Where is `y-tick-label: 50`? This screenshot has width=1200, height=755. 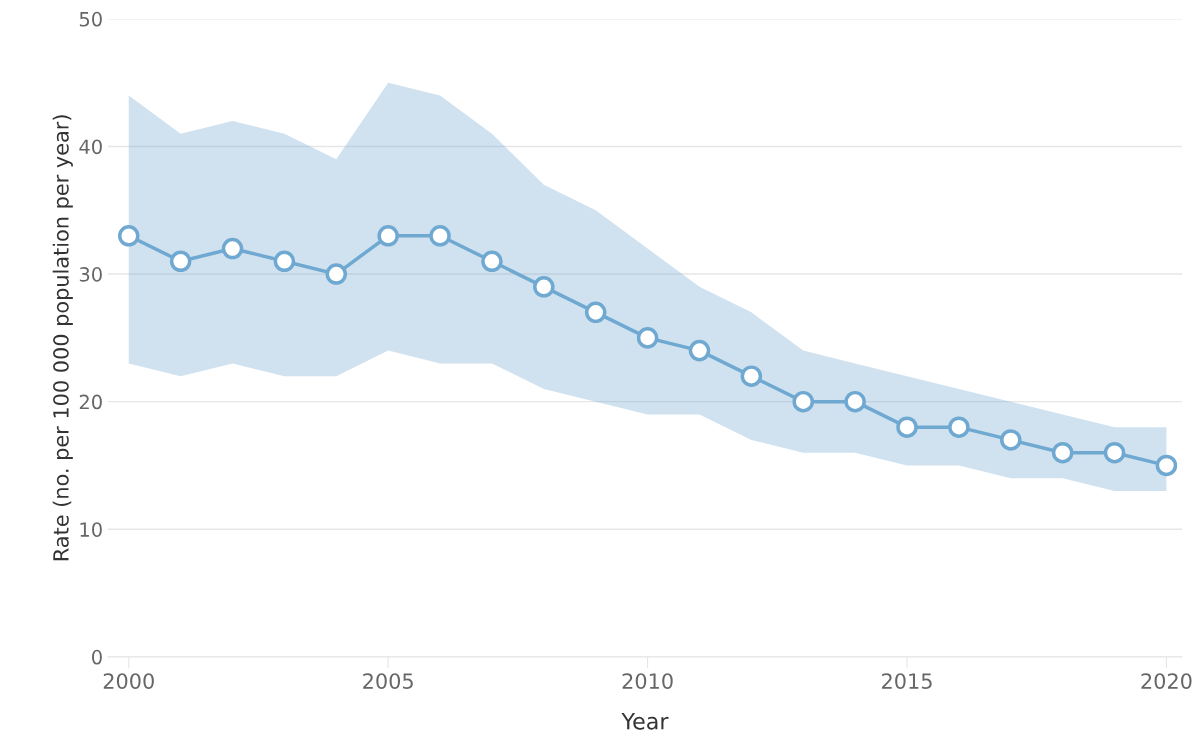
y-tick-label: 50 is located at coordinates (90, 19).